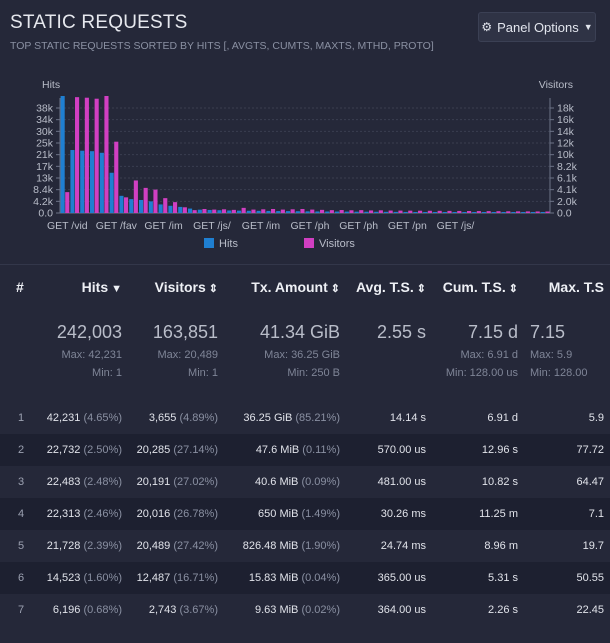 This screenshot has width=610, height=643. What do you see at coordinates (291, 418) in the screenshot?
I see `row-tx-amount: 36.25 GiB (85.21%)` at bounding box center [291, 418].